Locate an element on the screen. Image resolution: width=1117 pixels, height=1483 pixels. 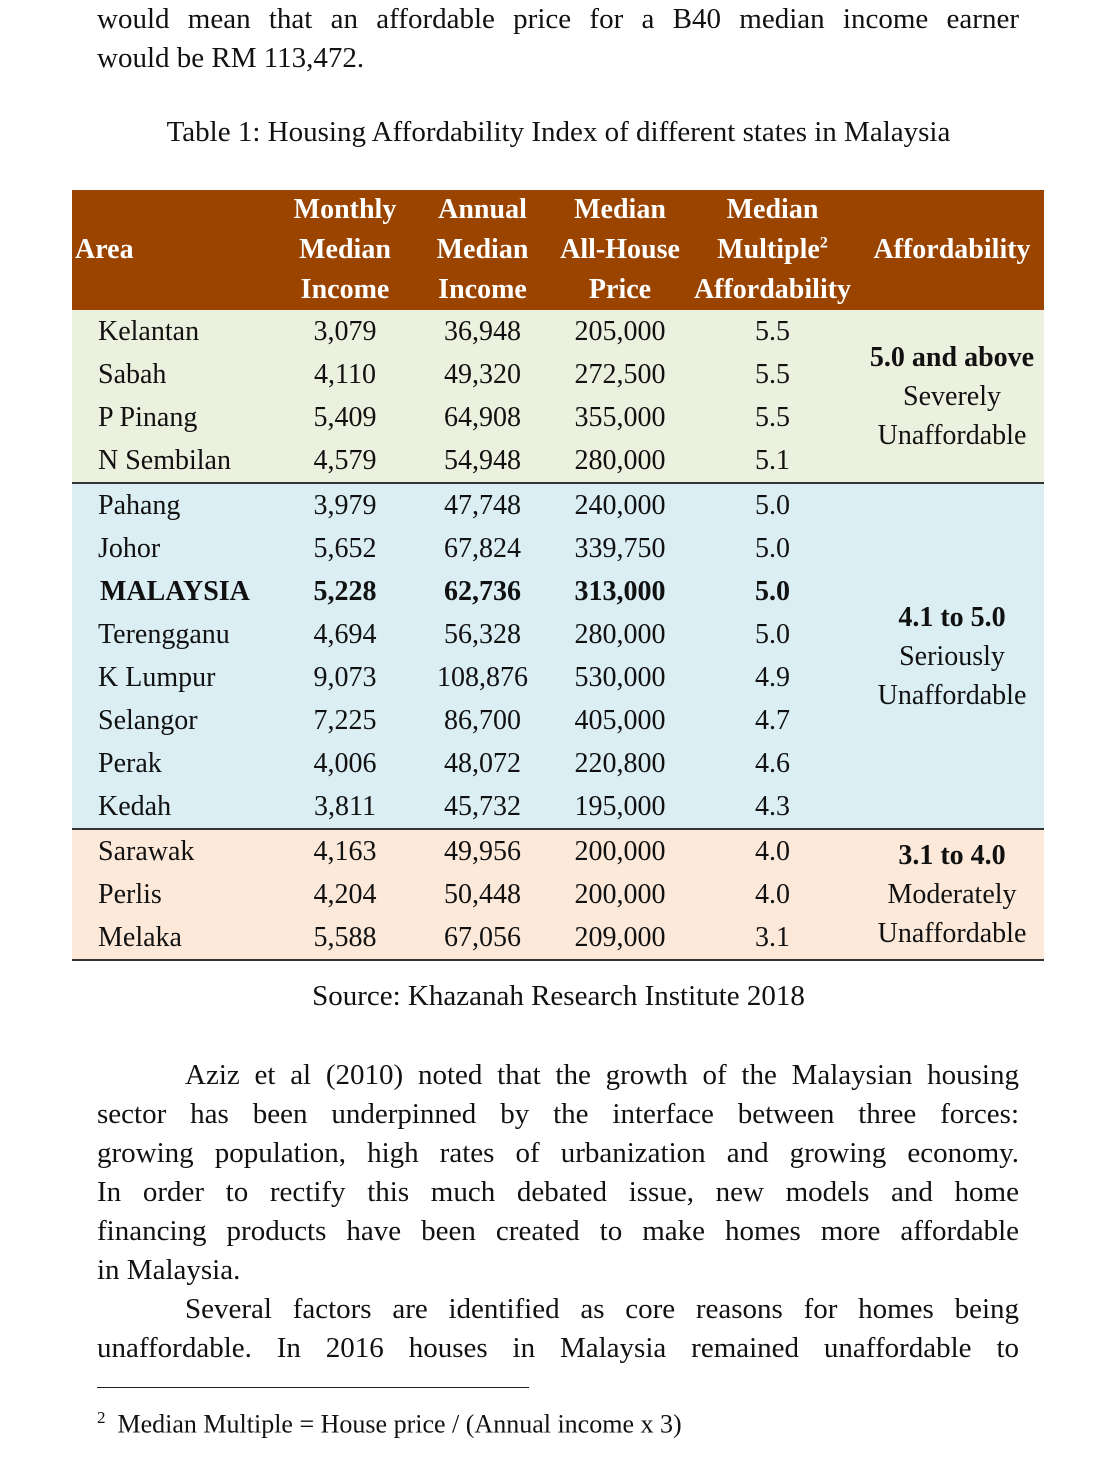
table-row: Melaka 5,588 67,056 209,000 3.1 is located at coordinates (558, 938).